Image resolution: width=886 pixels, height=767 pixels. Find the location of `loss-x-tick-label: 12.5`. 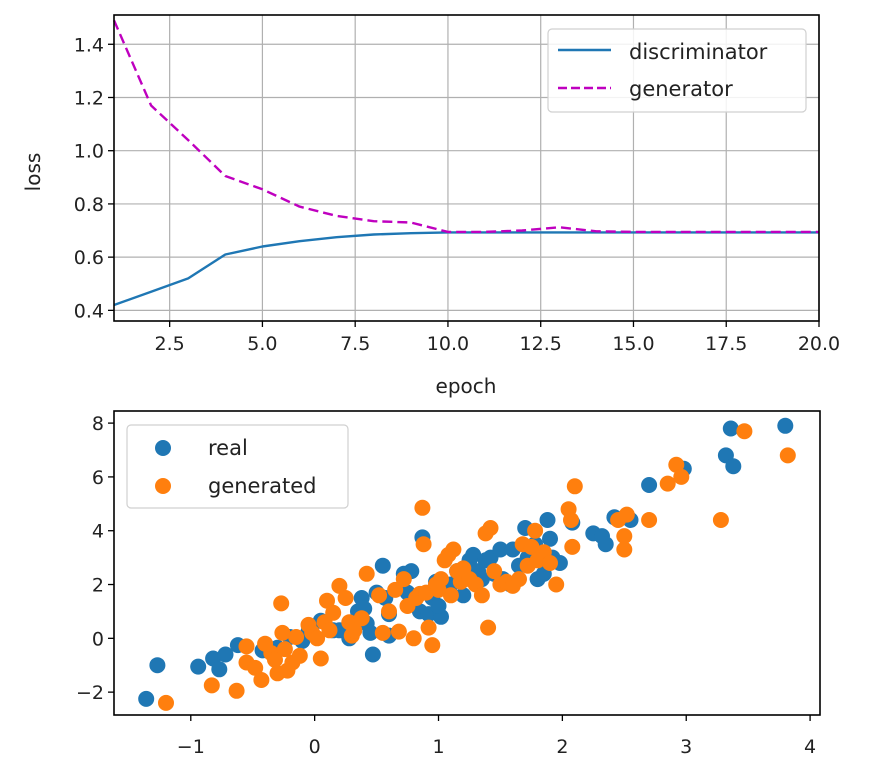

loss-x-tick-label: 12.5 is located at coordinates (541, 344).